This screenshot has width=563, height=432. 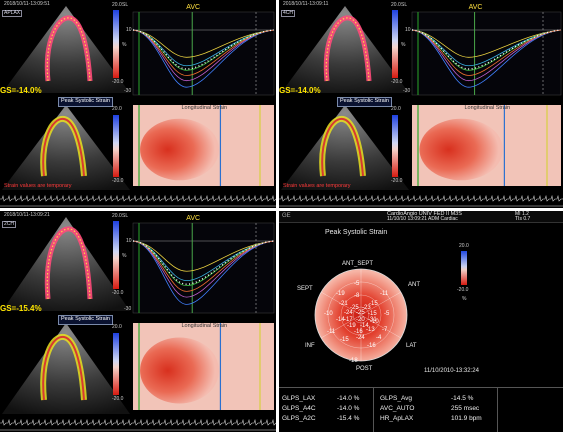 I want to click on view-label: 4CH, so click(x=288, y=13).